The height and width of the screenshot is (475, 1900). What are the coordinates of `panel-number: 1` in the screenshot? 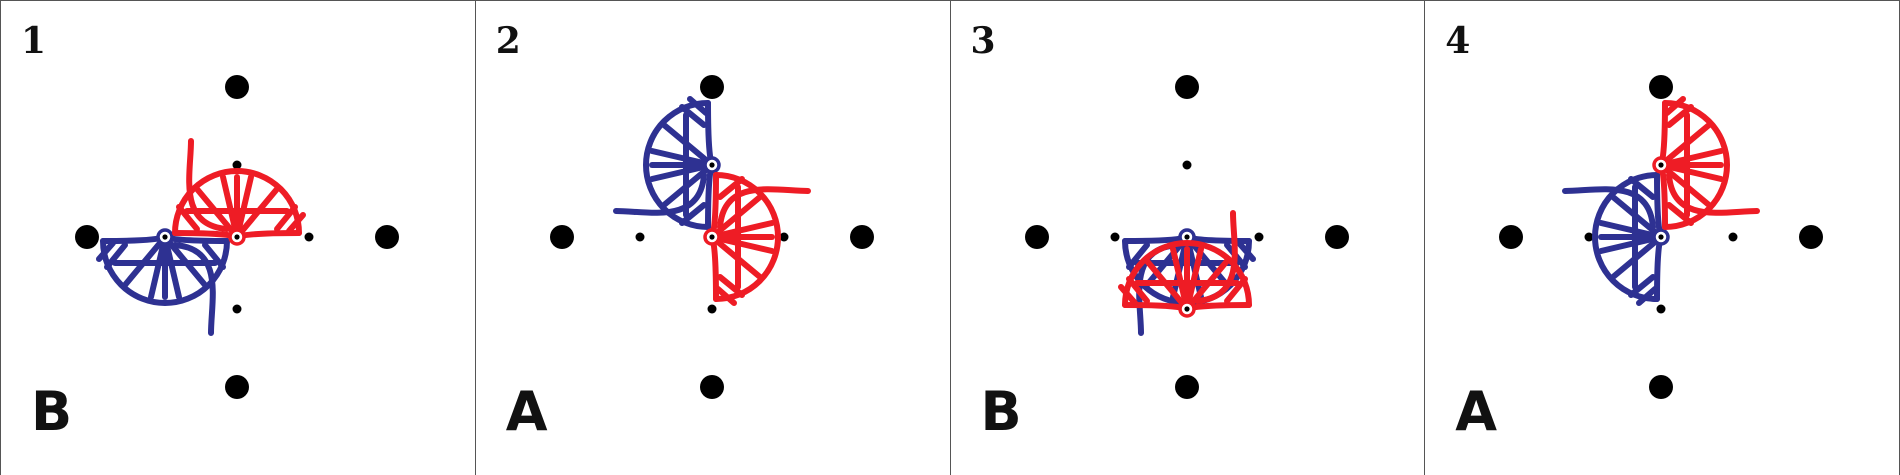 It's located at (34, 41).